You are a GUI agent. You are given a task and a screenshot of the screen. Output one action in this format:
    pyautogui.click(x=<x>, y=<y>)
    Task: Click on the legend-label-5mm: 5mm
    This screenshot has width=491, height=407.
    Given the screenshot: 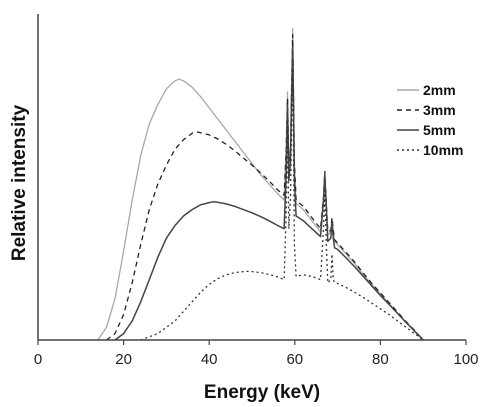 What is the action you would take?
    pyautogui.click(x=439, y=130)
    